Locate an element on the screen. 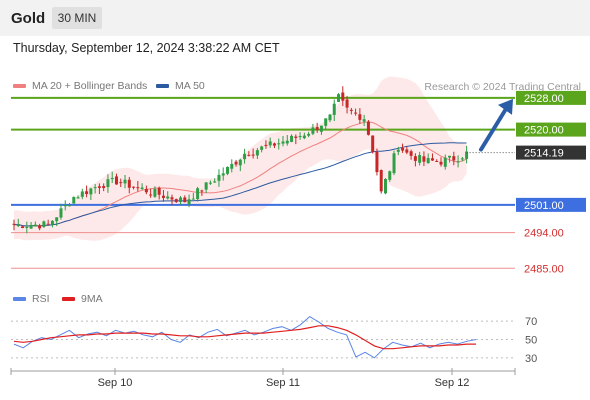  level-label-2528.00: 2528.00 is located at coordinates (544, 99).